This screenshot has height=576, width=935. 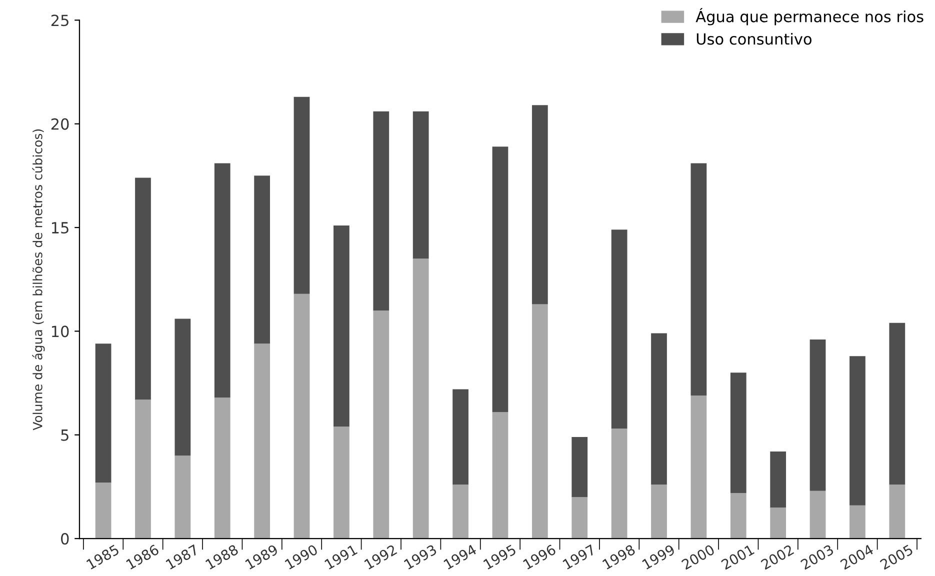 What do you see at coordinates (59, 20) in the screenshot?
I see `y-tick-label: 25` at bounding box center [59, 20].